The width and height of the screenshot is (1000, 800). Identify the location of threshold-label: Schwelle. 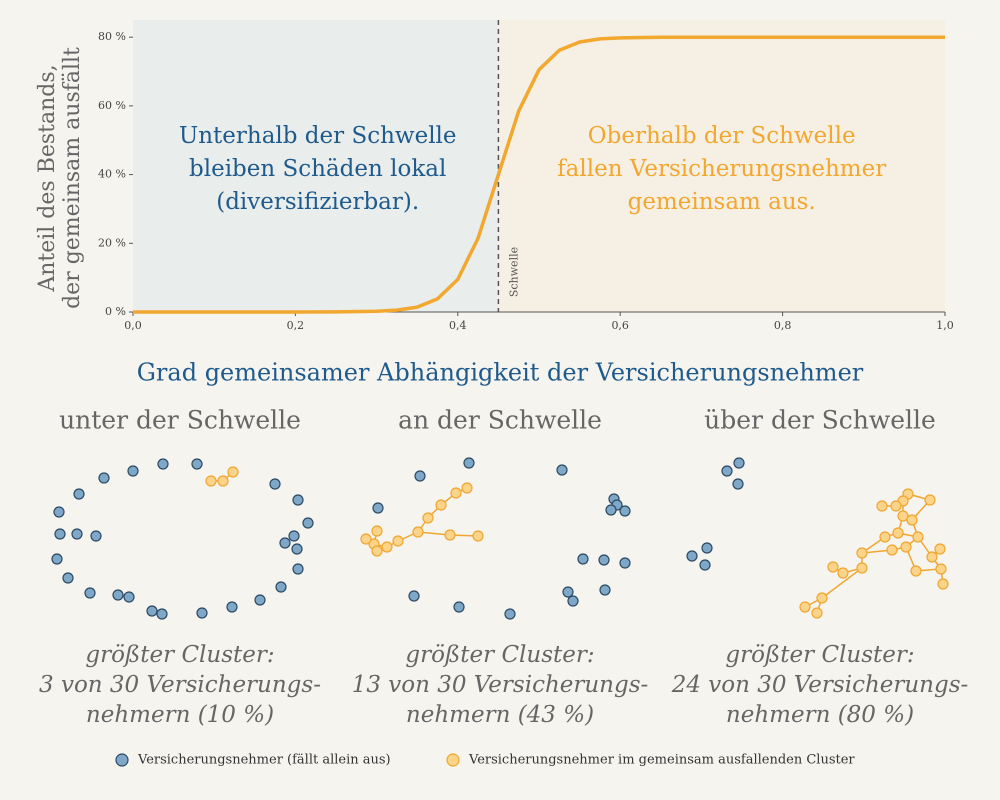
(513, 272).